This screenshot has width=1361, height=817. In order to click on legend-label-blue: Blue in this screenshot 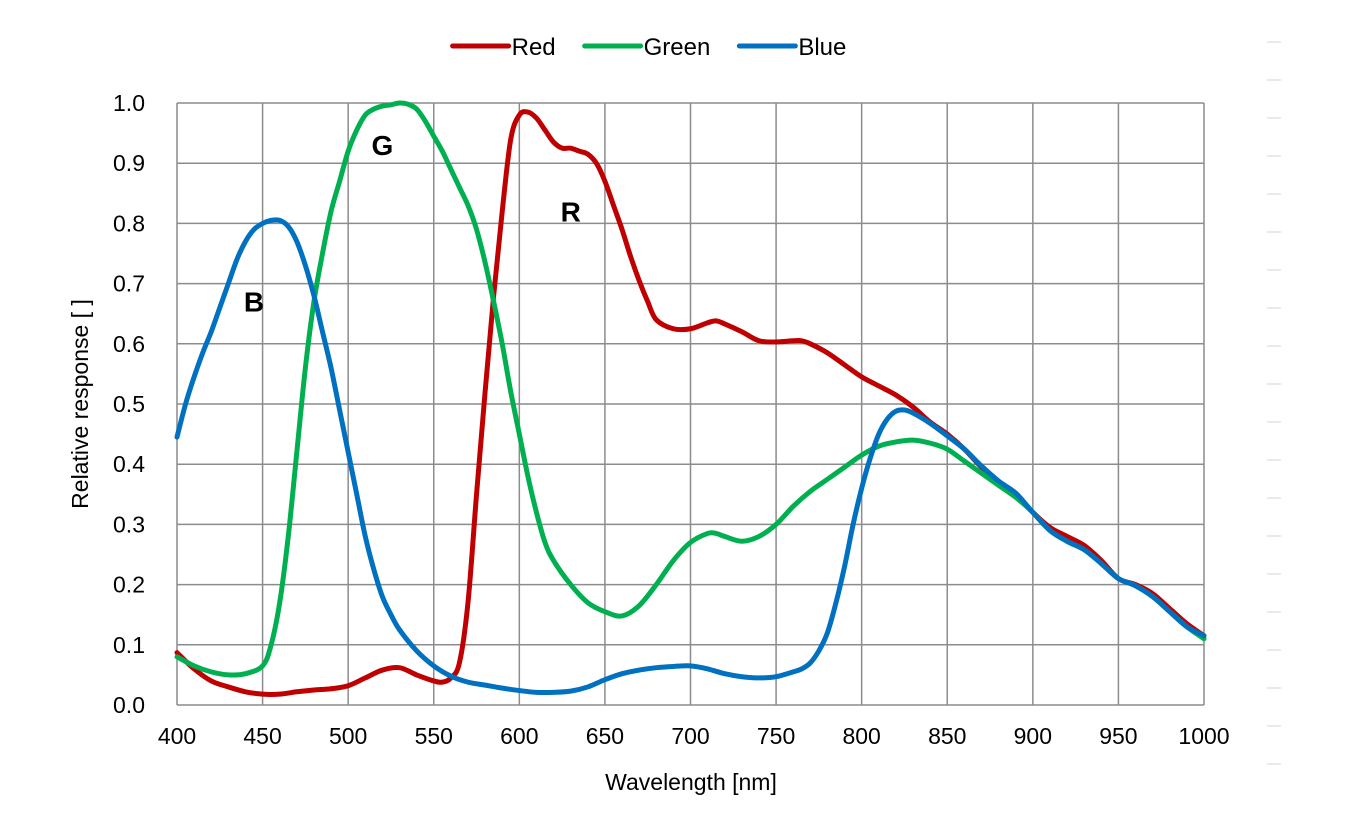, I will do `click(822, 47)`.